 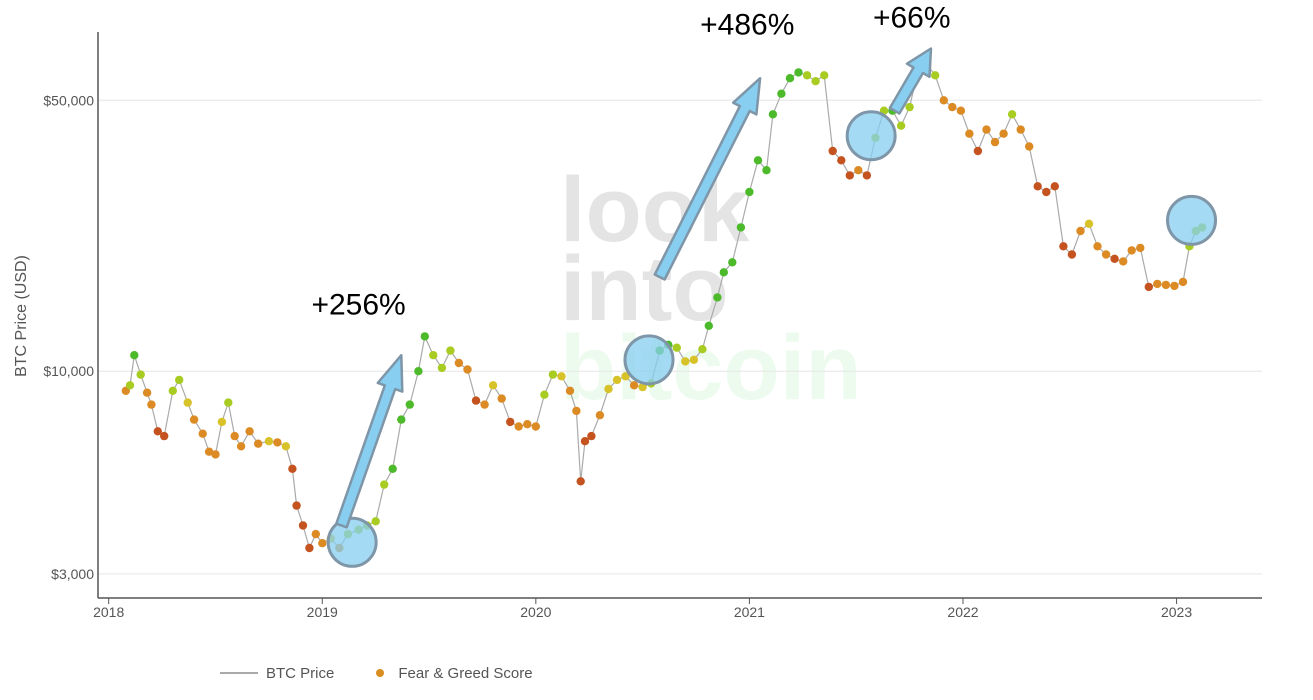 I want to click on legend-item-btc-price: BTC Price, so click(x=277, y=673).